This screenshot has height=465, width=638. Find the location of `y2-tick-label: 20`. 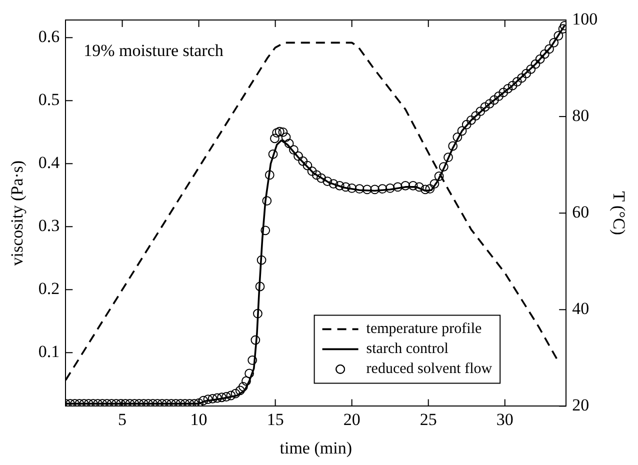

y2-tick-label: 20 is located at coordinates (581, 405).